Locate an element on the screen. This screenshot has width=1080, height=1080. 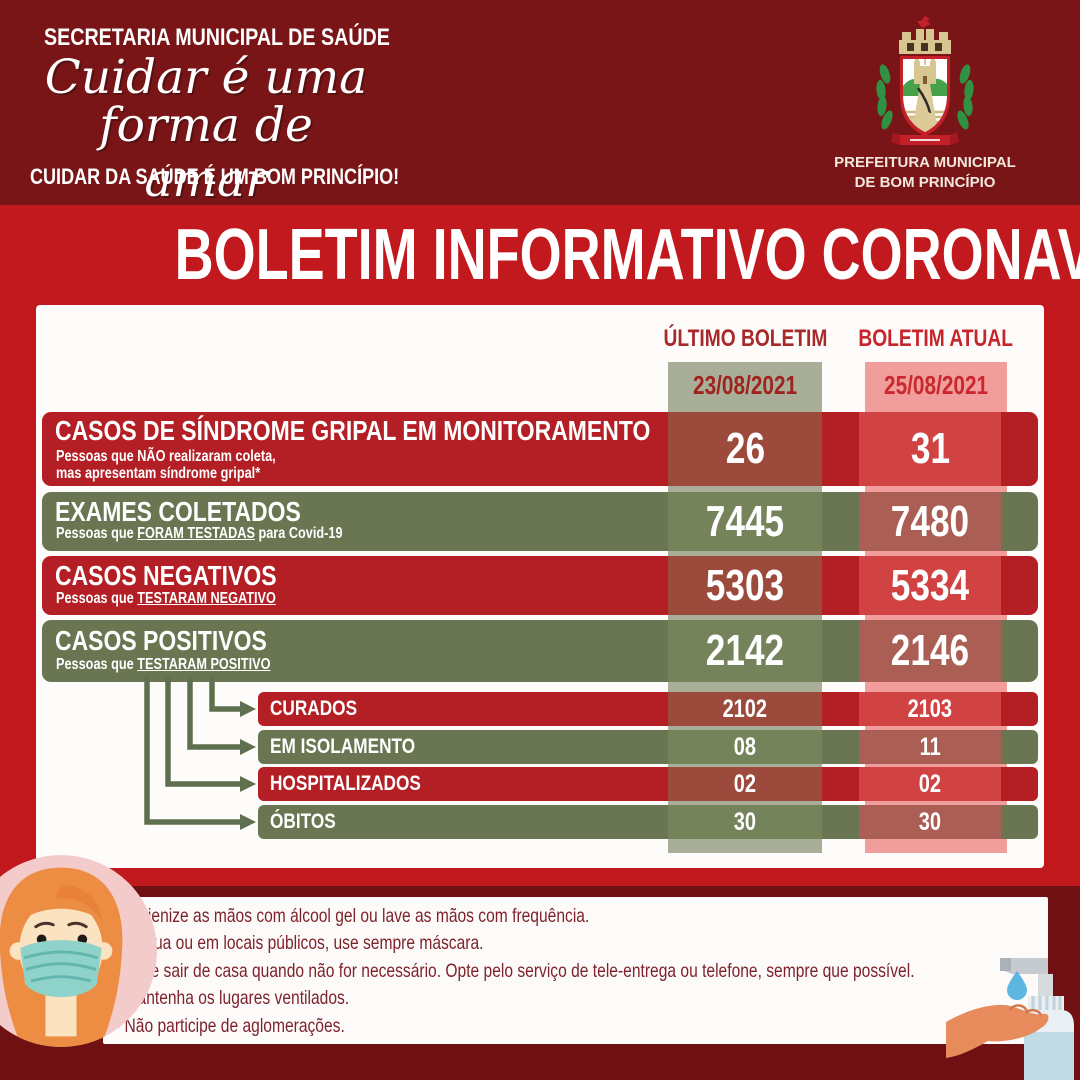
subrow-title: ÓBITOS is located at coordinates (303, 821).